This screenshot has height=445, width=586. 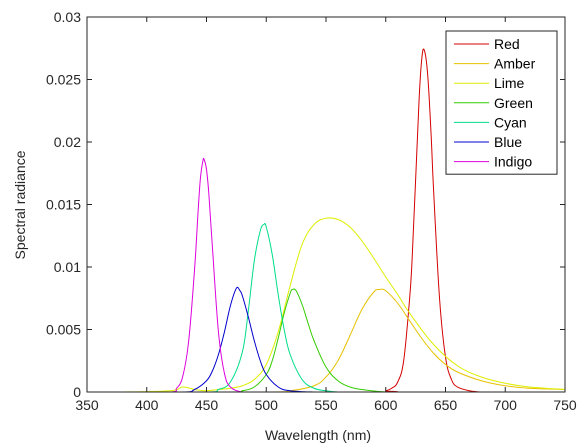 I want to click on legend-label-cyan: Cyan, so click(x=510, y=122).